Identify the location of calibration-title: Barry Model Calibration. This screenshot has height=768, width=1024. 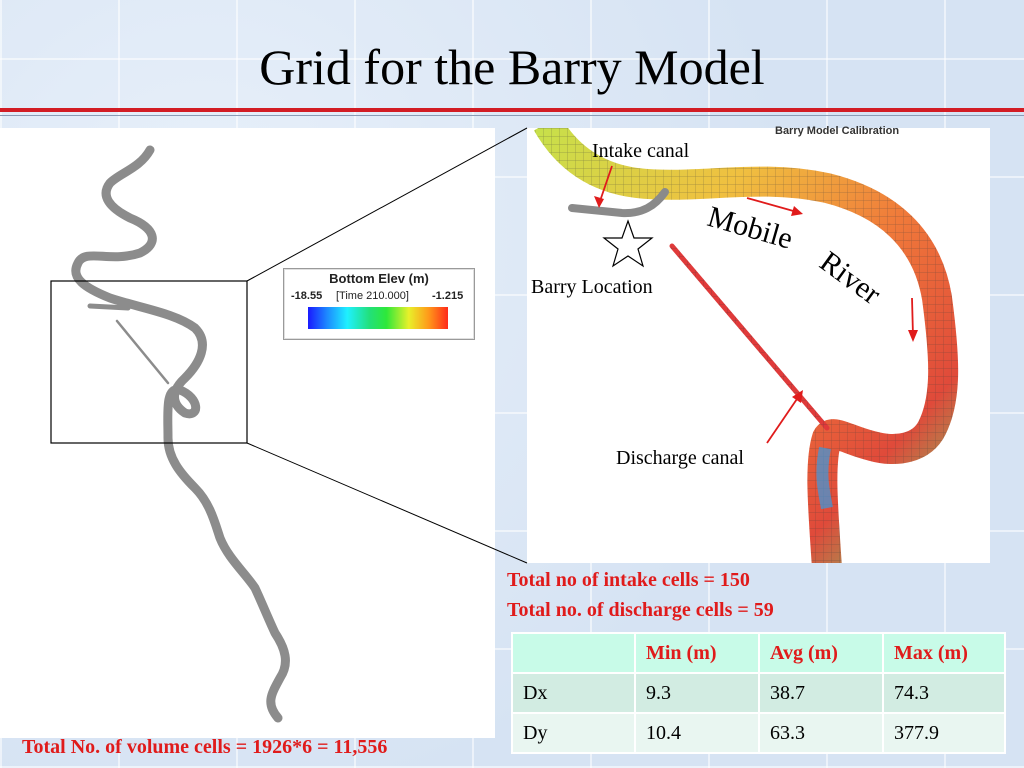
(837, 131).